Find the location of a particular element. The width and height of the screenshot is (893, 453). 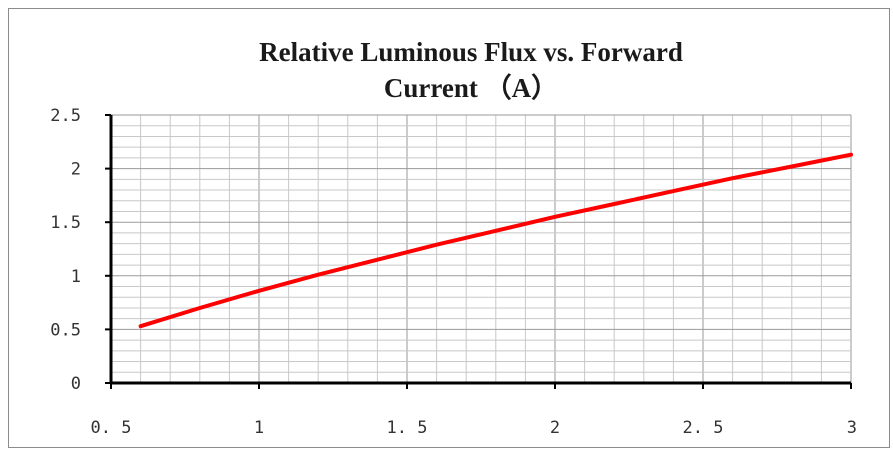

x-tick-label: 0. 5 is located at coordinates (111, 428).